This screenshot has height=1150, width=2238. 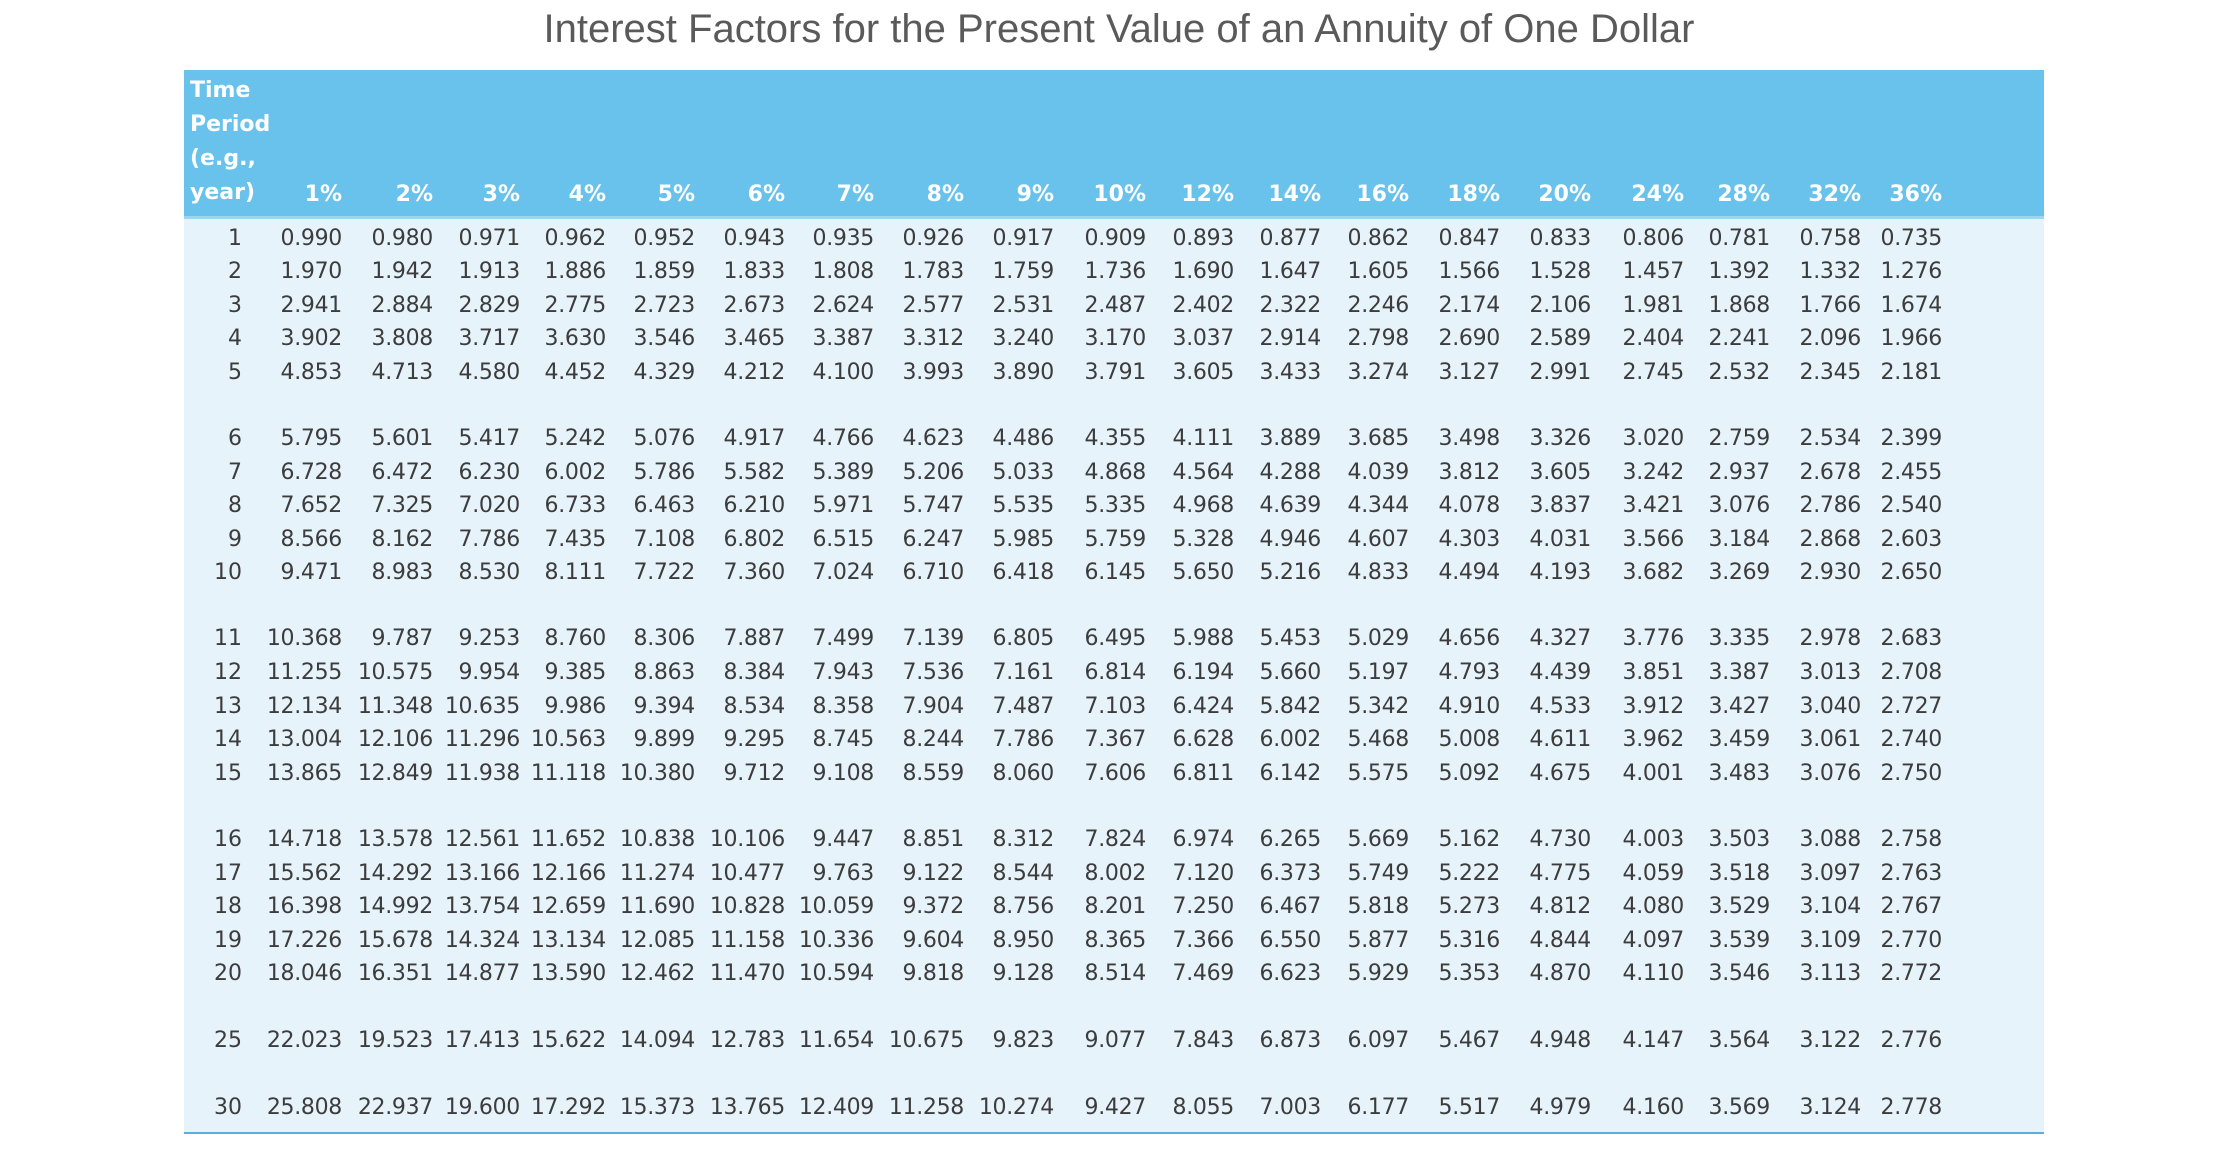 What do you see at coordinates (1023, 1040) in the screenshot?
I see `factor-cell: 9.823` at bounding box center [1023, 1040].